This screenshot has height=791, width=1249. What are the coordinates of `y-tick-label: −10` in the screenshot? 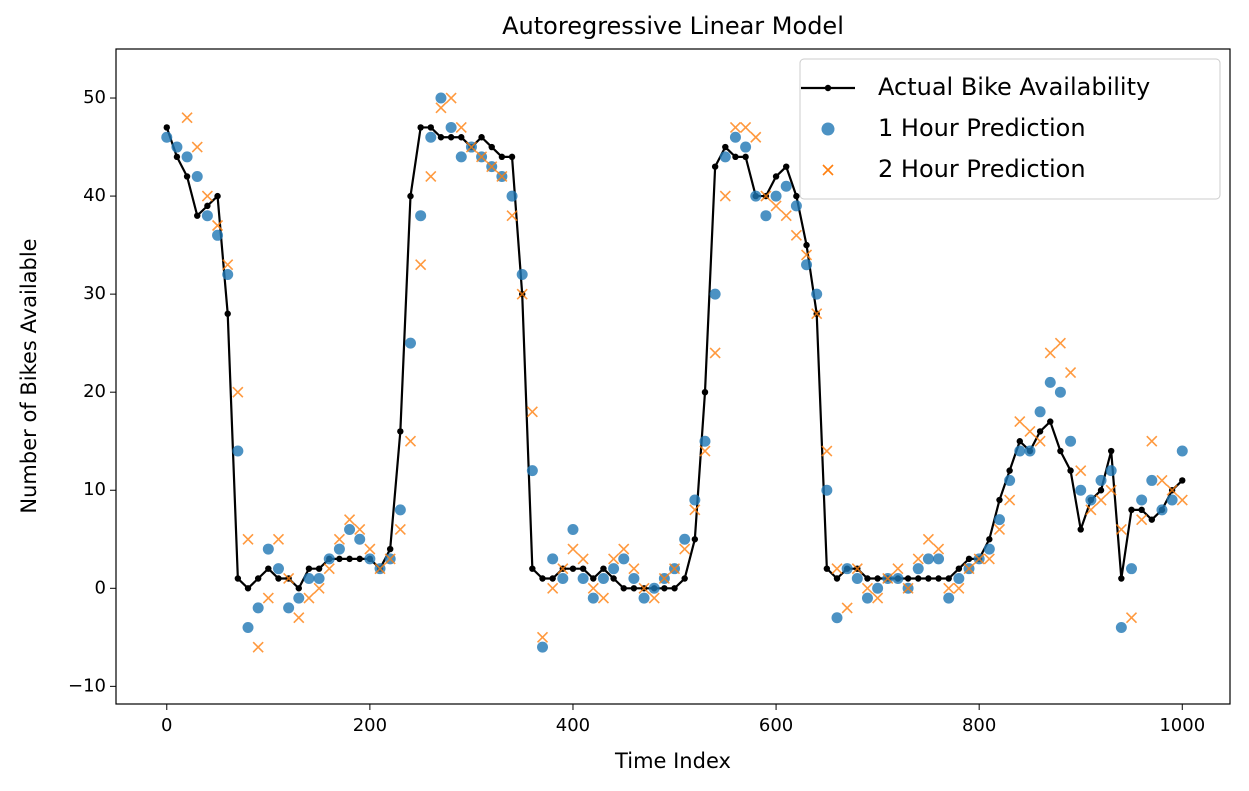 It's located at (87, 685).